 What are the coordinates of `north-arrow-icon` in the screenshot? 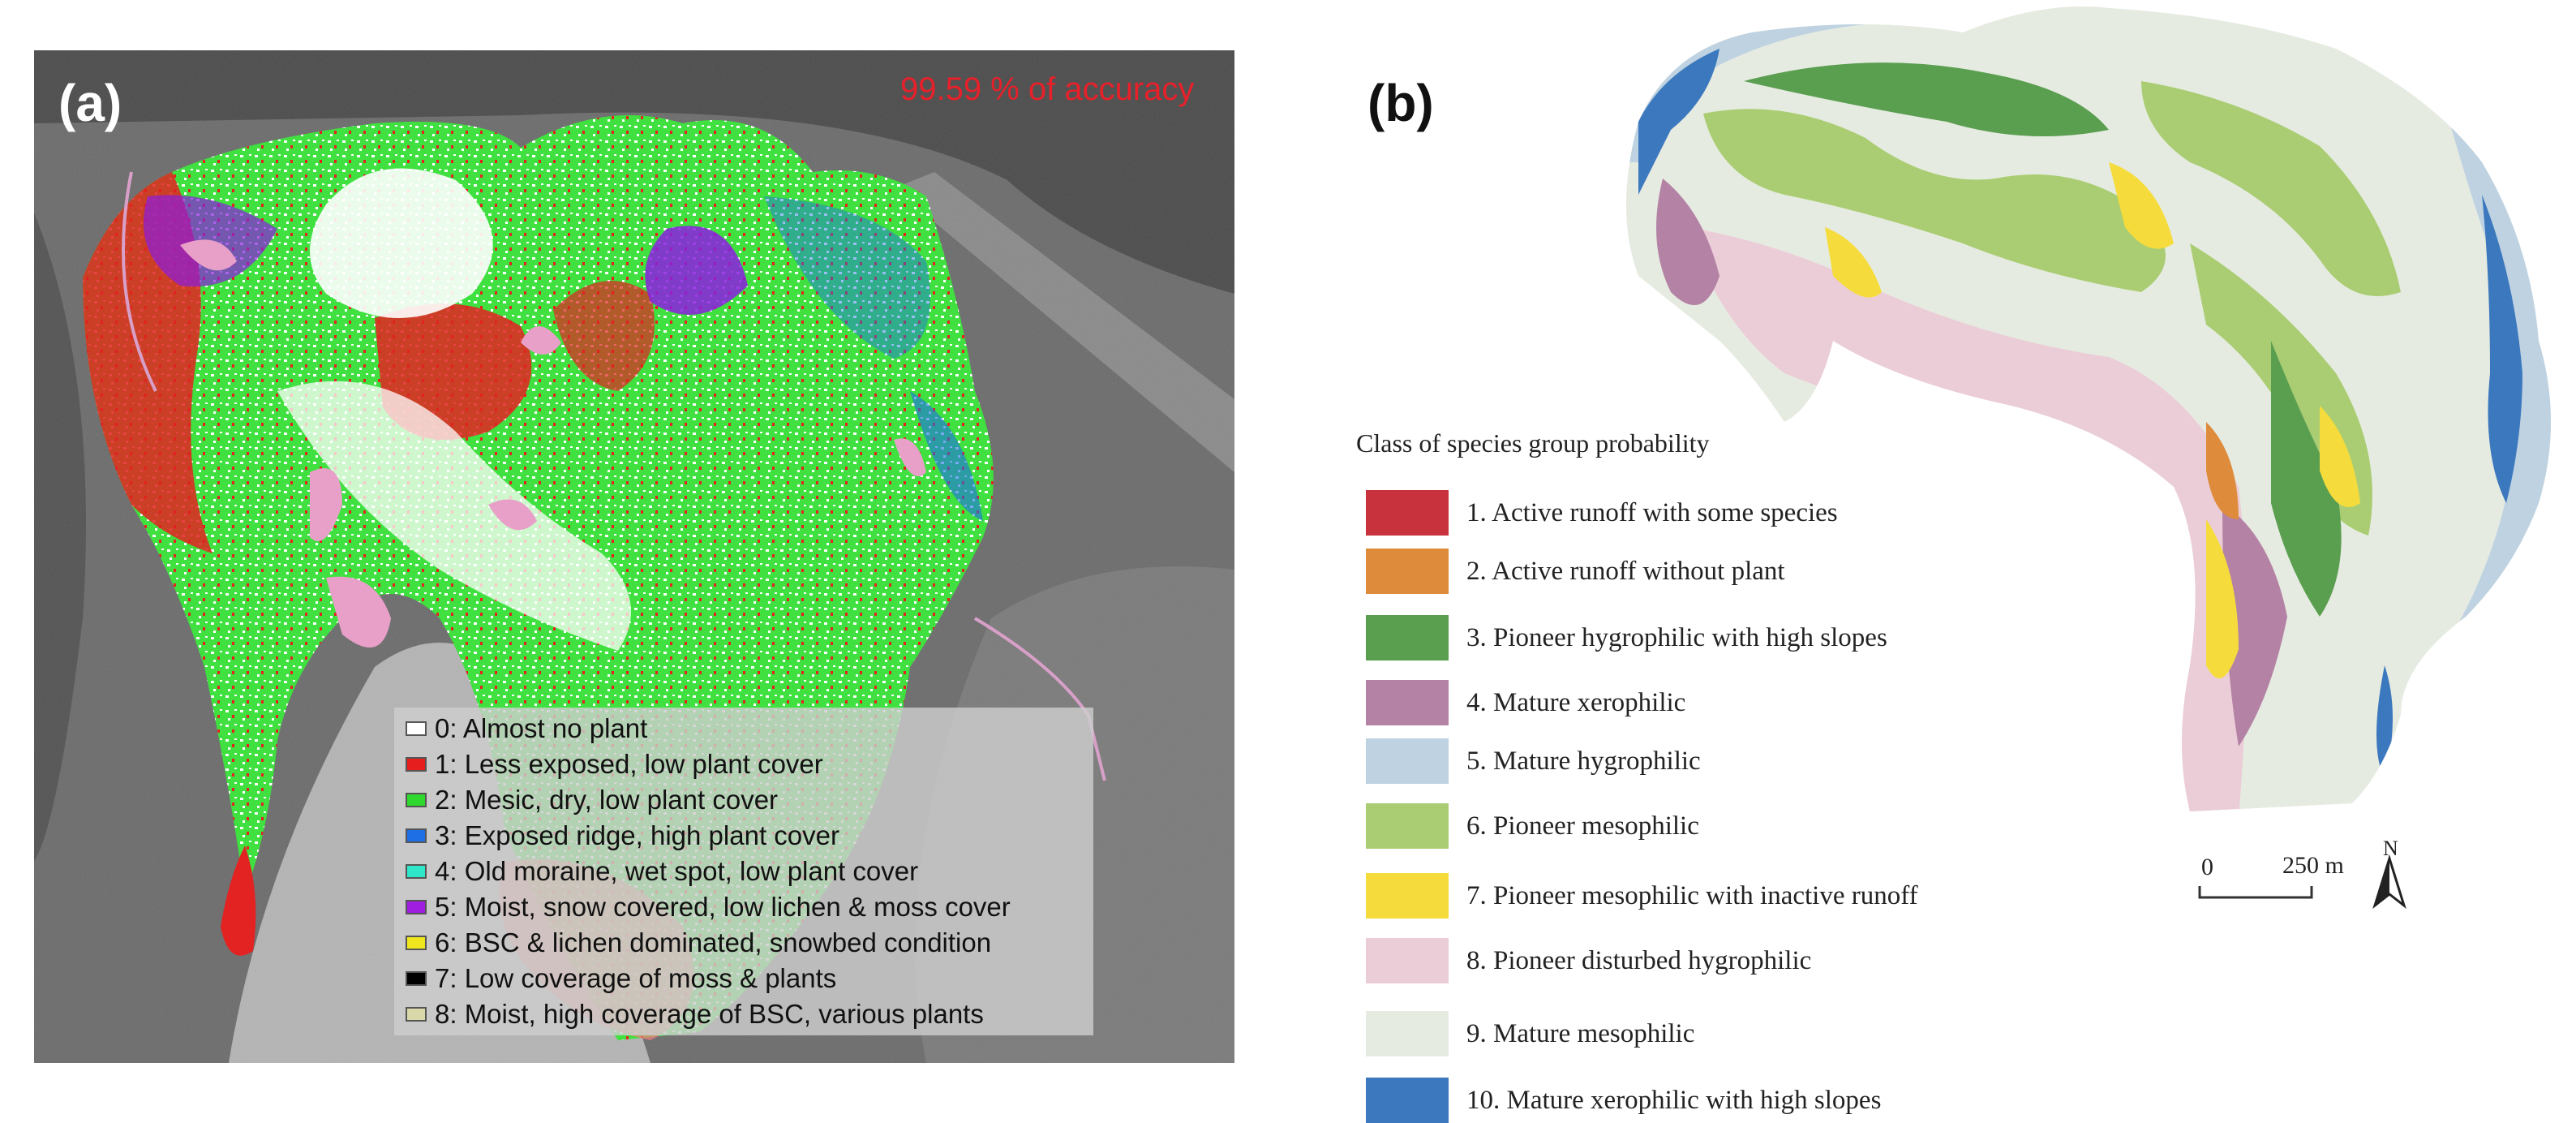 It's located at (2389, 881).